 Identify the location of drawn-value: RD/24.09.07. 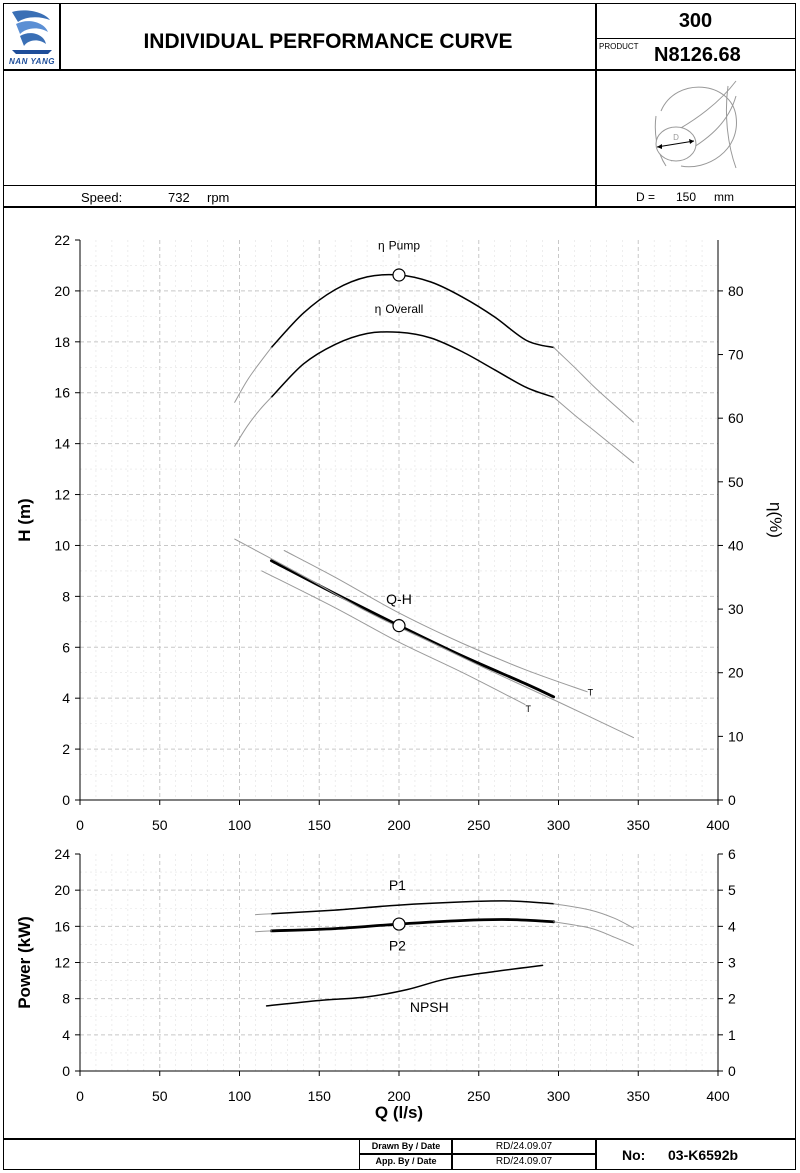
(524, 1146).